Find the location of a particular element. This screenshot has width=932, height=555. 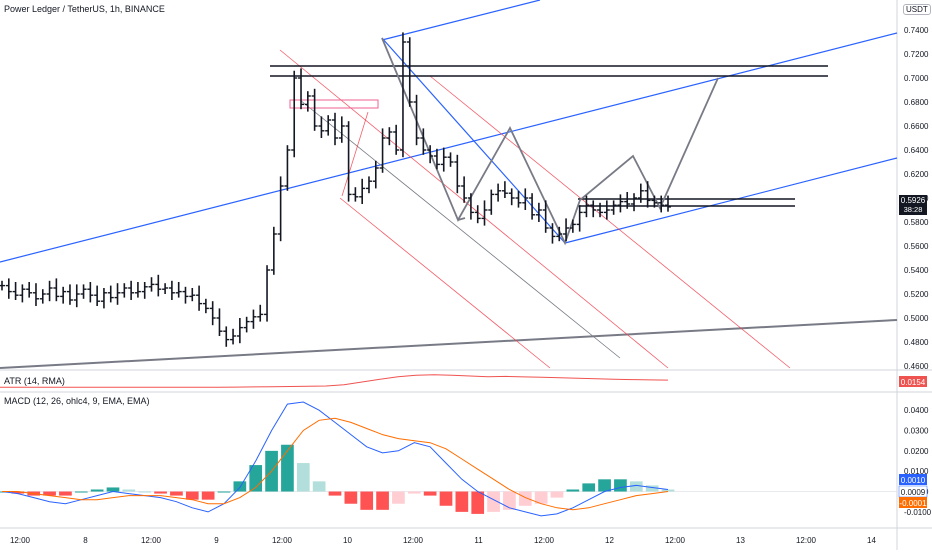

trendline-long-support is located at coordinates (449, 344).